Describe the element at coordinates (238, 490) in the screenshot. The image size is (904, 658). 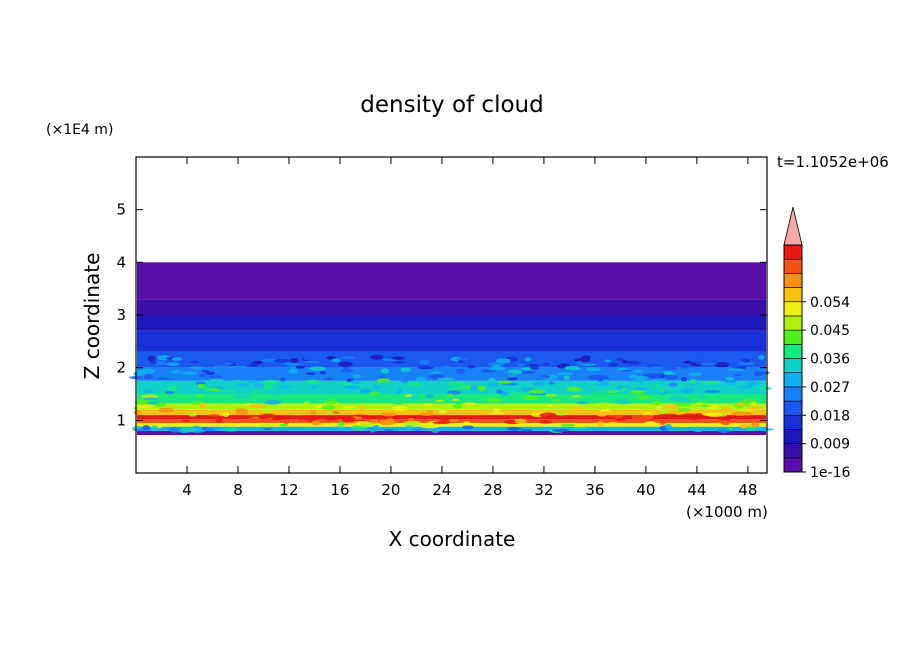
I see `x-tick-label: 8` at that location.